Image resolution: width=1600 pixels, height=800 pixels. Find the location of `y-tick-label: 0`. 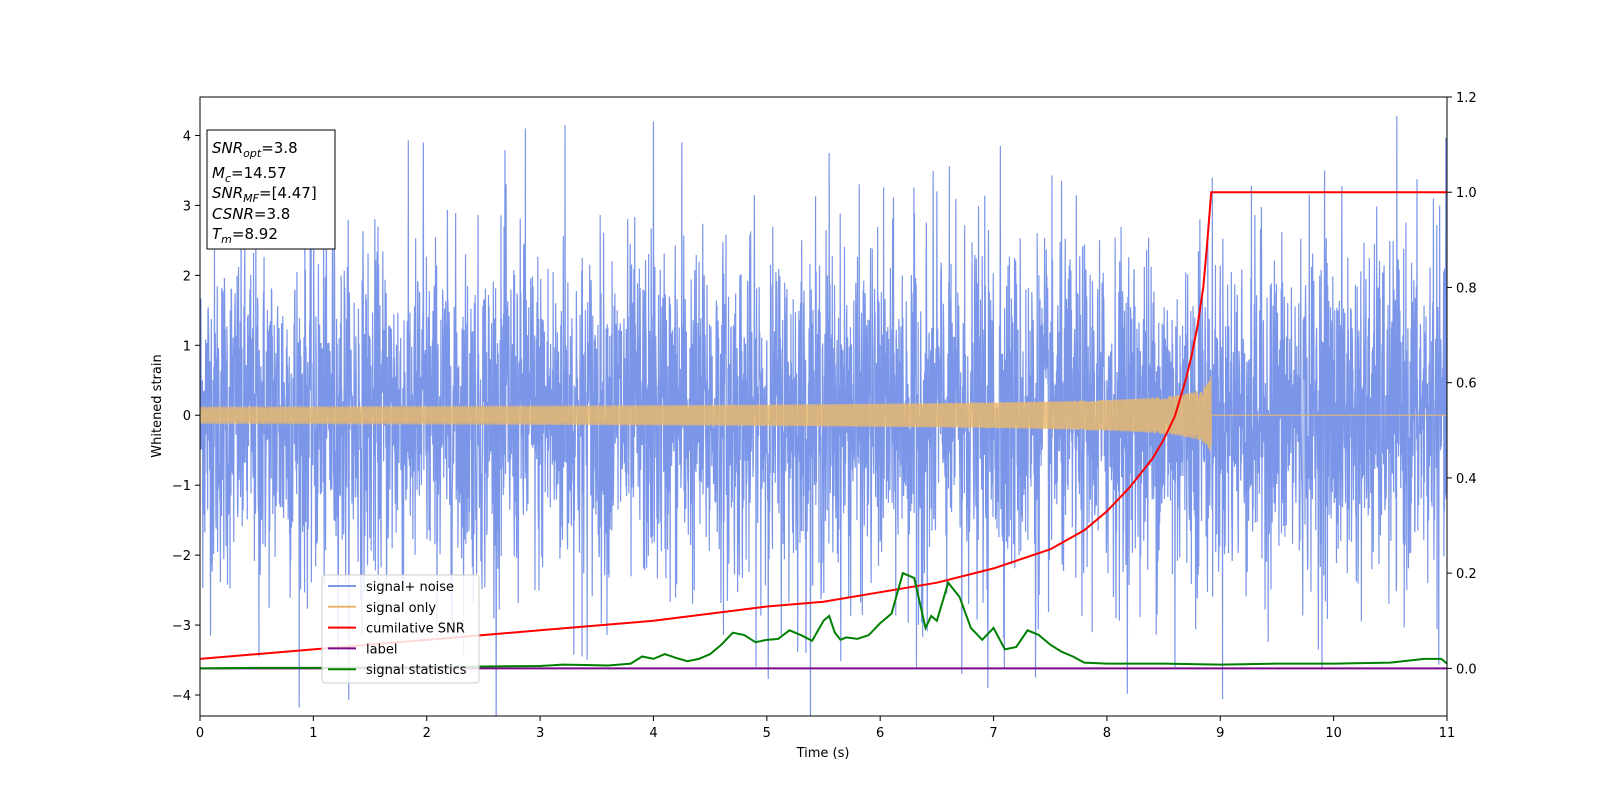

y-tick-label: 0 is located at coordinates (187, 416).